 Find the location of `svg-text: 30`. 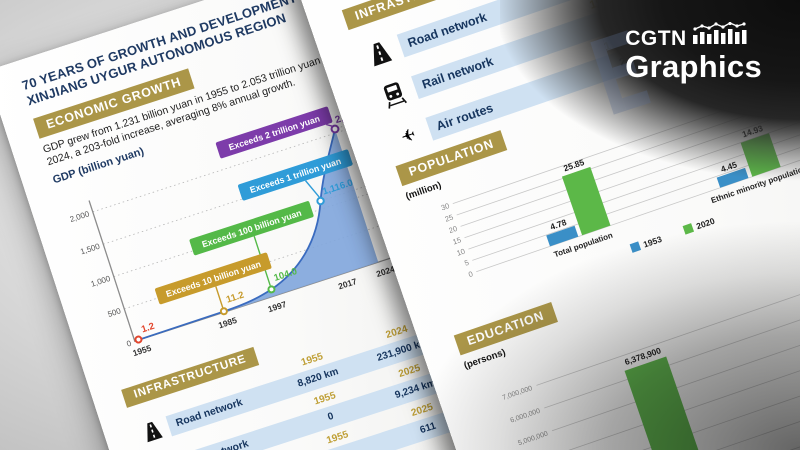

svg-text: 30 is located at coordinates (445, 206).